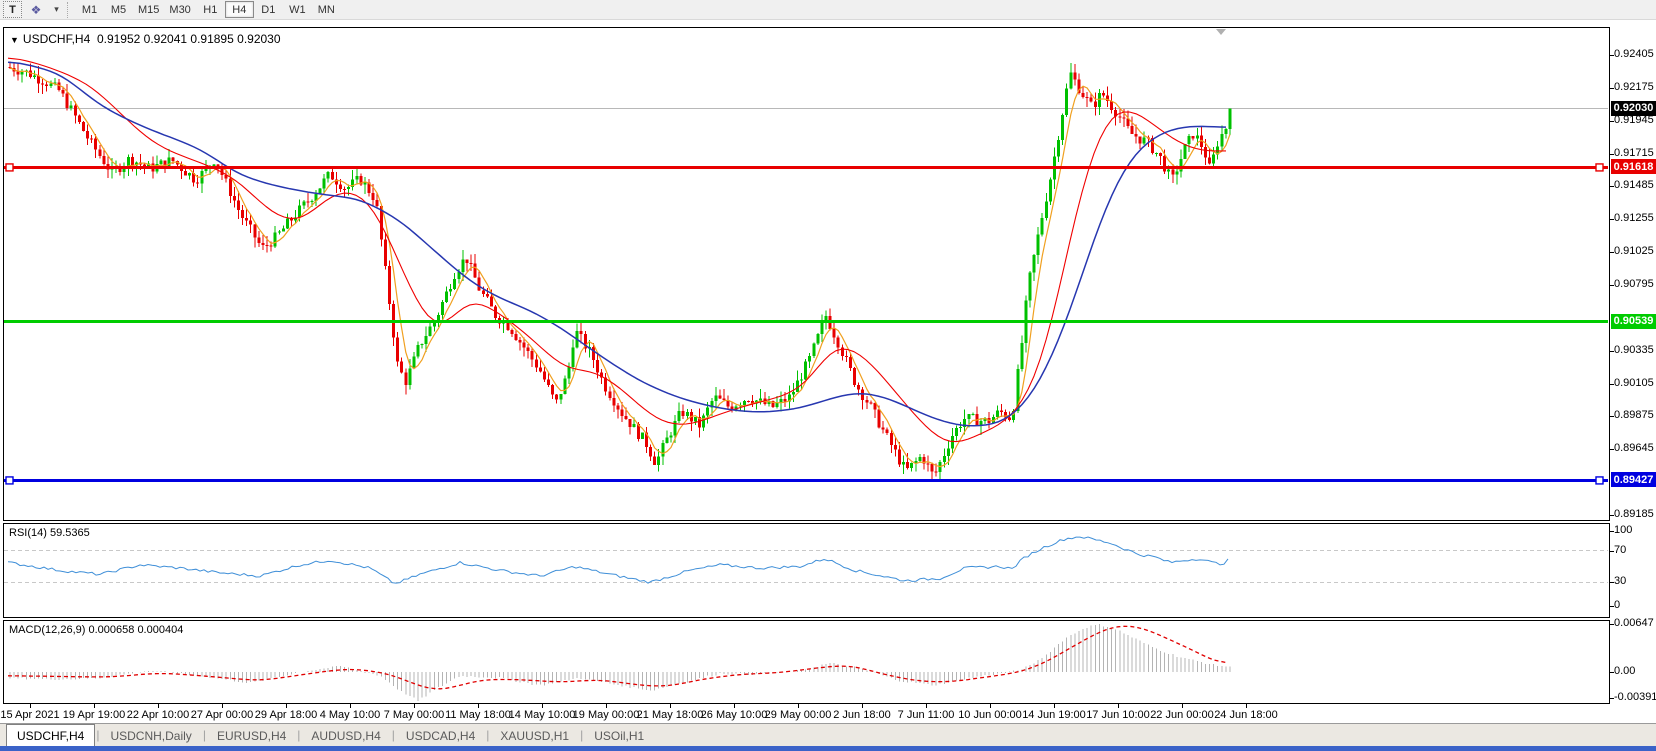 The width and height of the screenshot is (1656, 751). What do you see at coordinates (1617, 605) in the screenshot?
I see `rsi-axis-label: 0` at bounding box center [1617, 605].